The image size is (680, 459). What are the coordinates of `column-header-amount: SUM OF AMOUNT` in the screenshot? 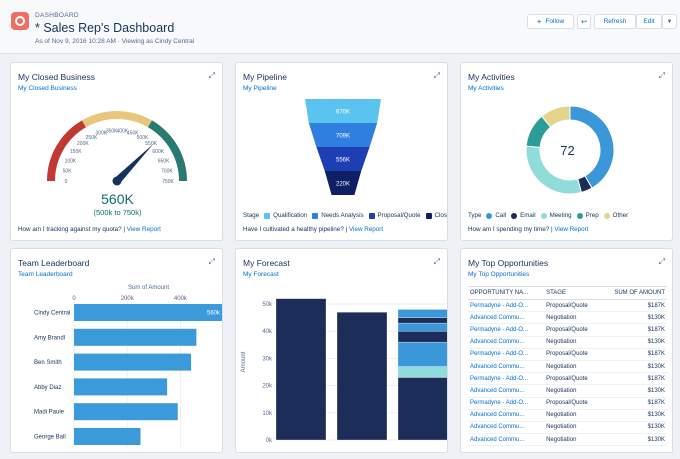 It's located at (633, 293).